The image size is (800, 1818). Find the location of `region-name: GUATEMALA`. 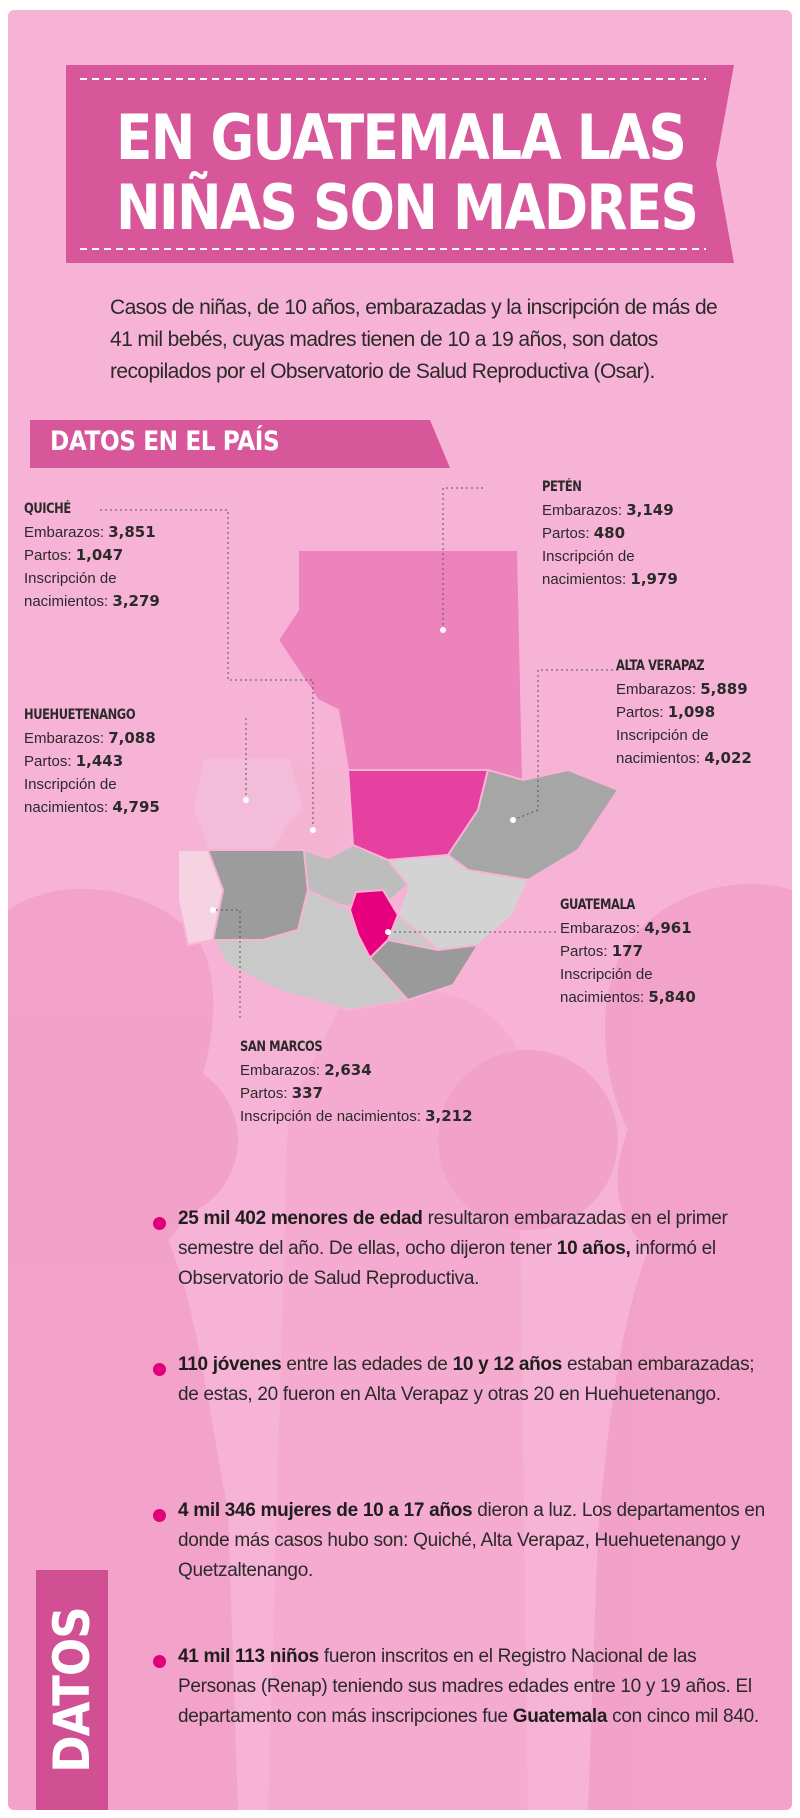

region-name: GUATEMALA is located at coordinates (597, 905).